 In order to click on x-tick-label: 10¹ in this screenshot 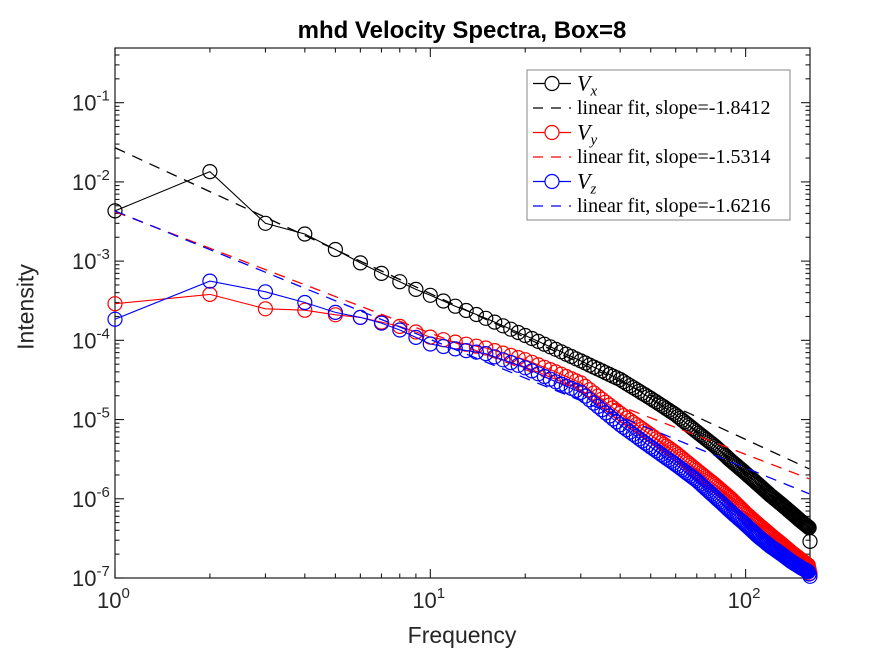, I will do `click(428, 599)`.